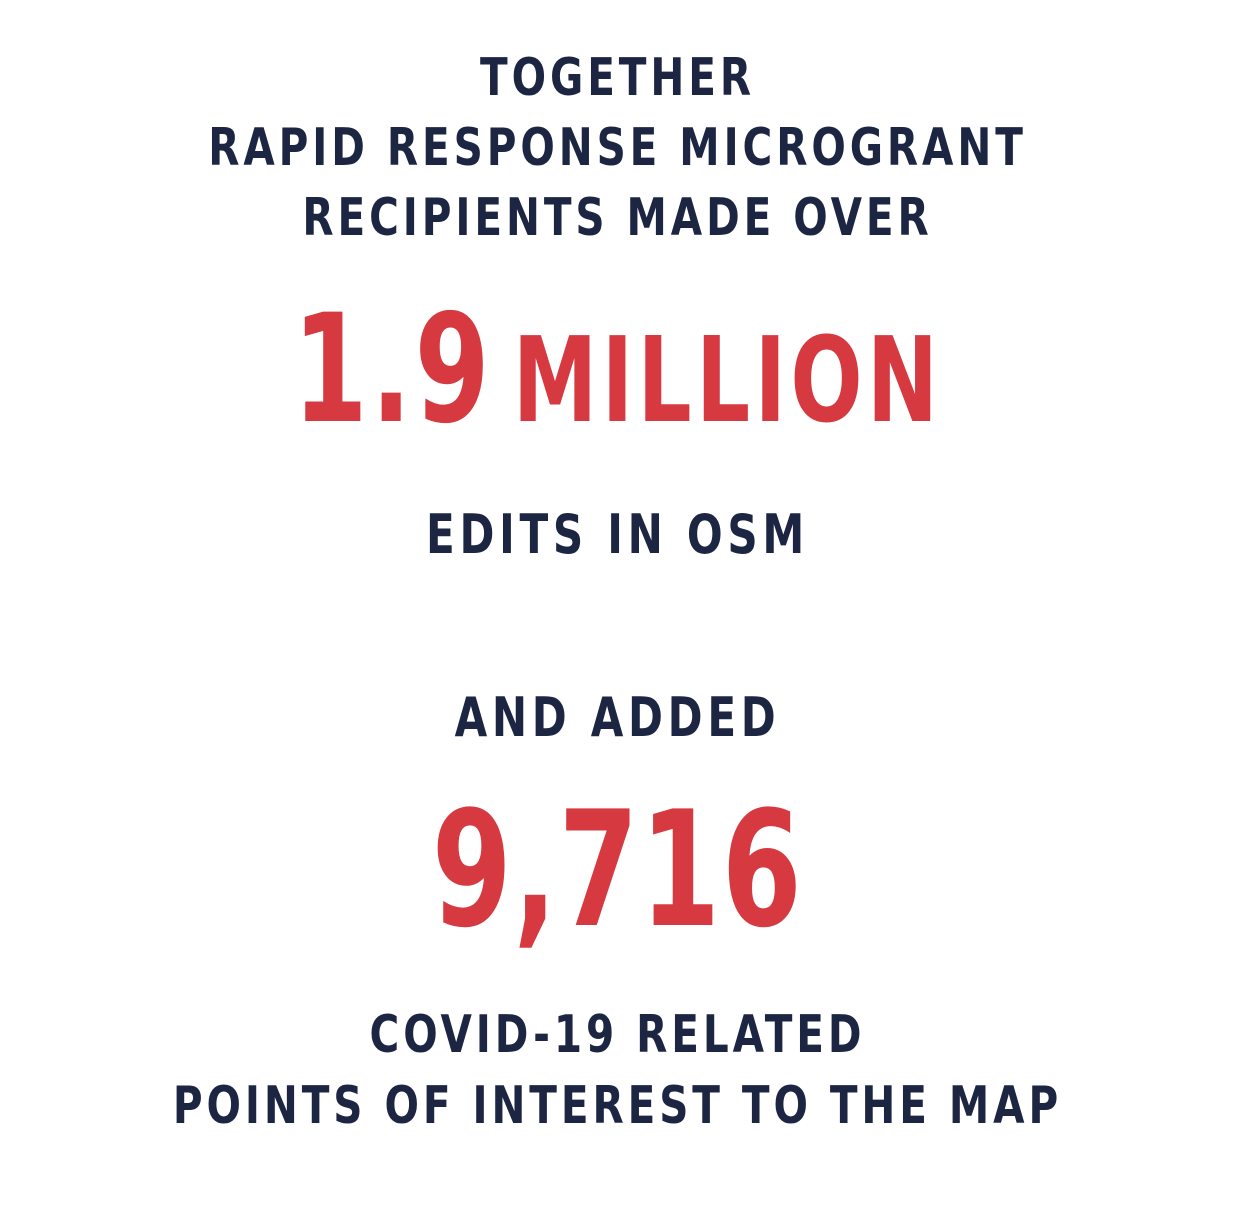 The image size is (1235, 1207). I want to click on intro-line-3: RECIPIENTS MADE OVER, so click(617, 218).